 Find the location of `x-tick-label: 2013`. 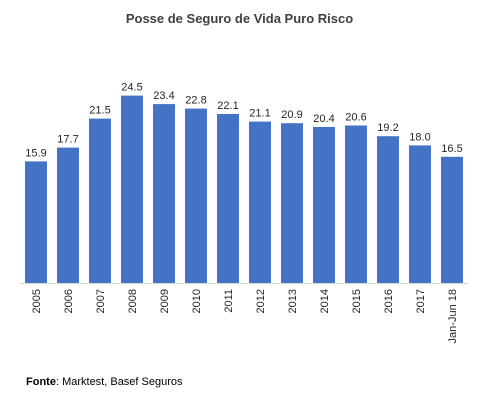

x-tick-label: 2013 is located at coordinates (293, 301).